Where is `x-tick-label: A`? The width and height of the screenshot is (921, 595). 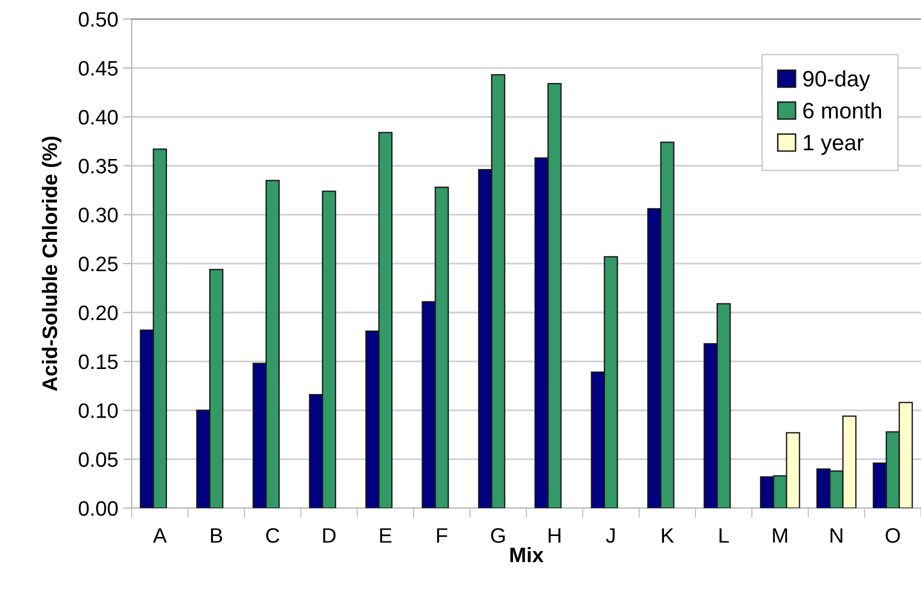 x-tick-label: A is located at coordinates (159, 535).